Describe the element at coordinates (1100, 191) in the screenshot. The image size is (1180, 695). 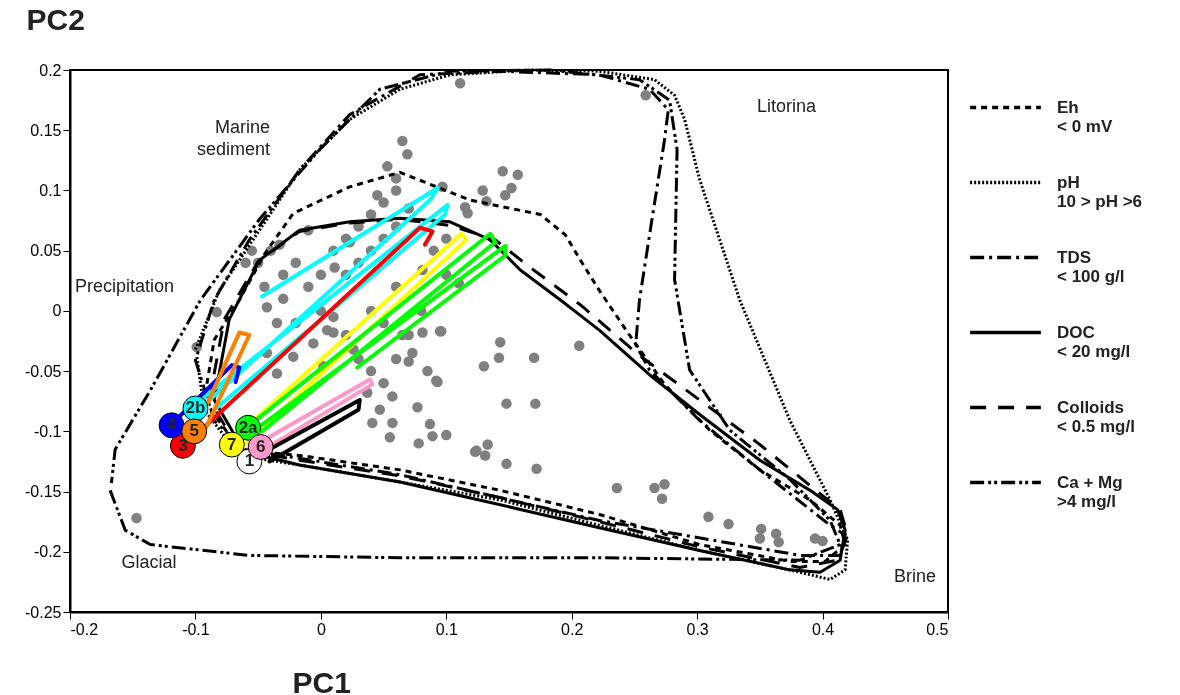
I see `legend-label: pH 10 > pH >6` at that location.